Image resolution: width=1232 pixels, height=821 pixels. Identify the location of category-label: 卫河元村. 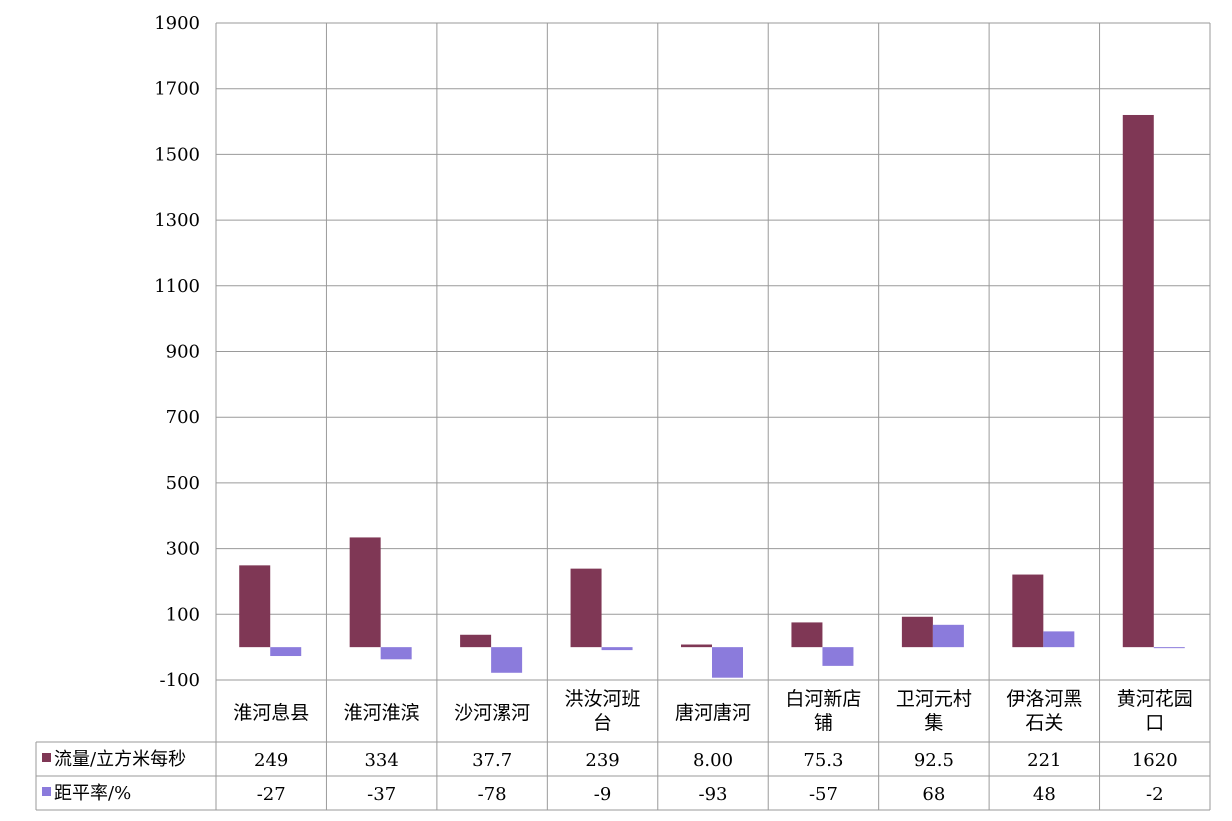
(934, 699).